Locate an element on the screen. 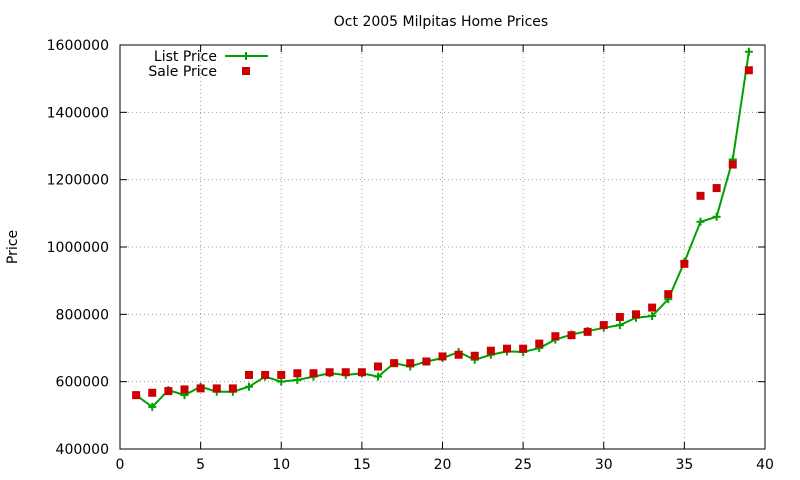 The height and width of the screenshot is (480, 800). x-tick-label: 15 is located at coordinates (362, 465).